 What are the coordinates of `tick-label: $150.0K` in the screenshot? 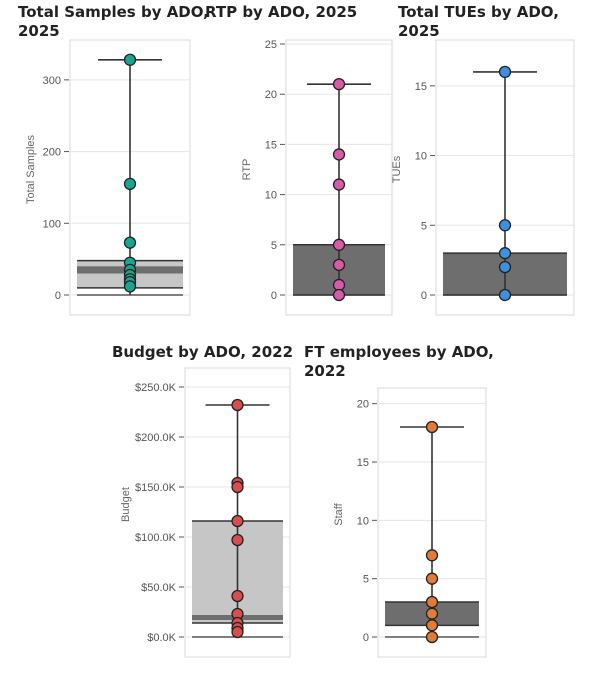 It's located at (156, 488).